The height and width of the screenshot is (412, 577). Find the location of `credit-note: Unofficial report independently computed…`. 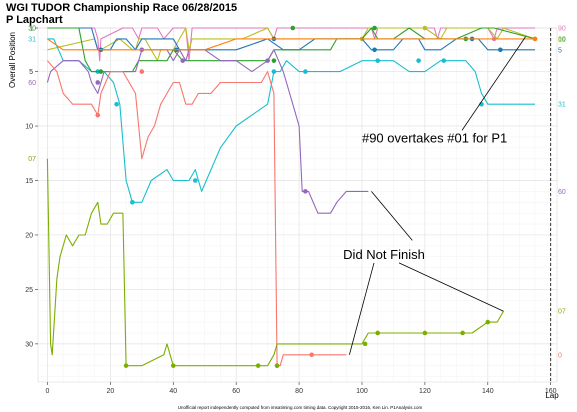

credit-note: Unofficial report independently computed… is located at coordinates (300, 407).